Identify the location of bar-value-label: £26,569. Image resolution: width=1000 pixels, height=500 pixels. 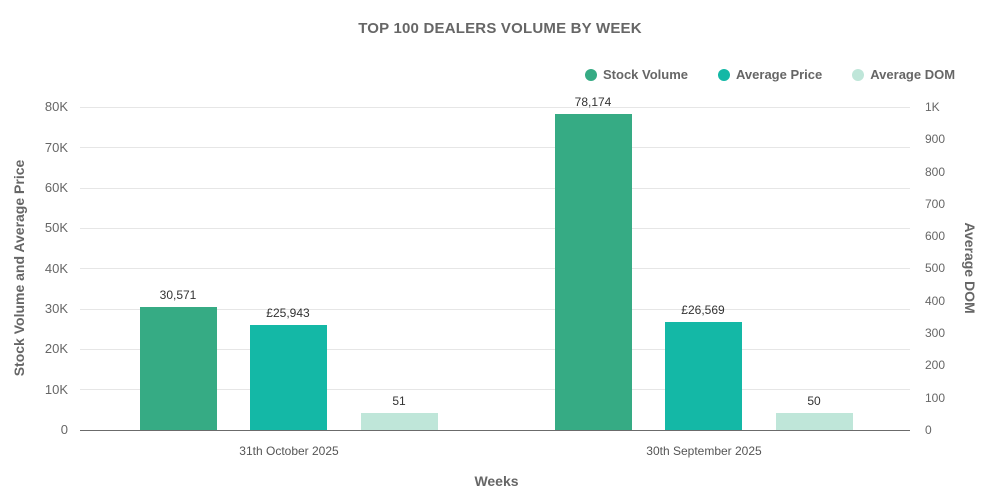
(703, 310).